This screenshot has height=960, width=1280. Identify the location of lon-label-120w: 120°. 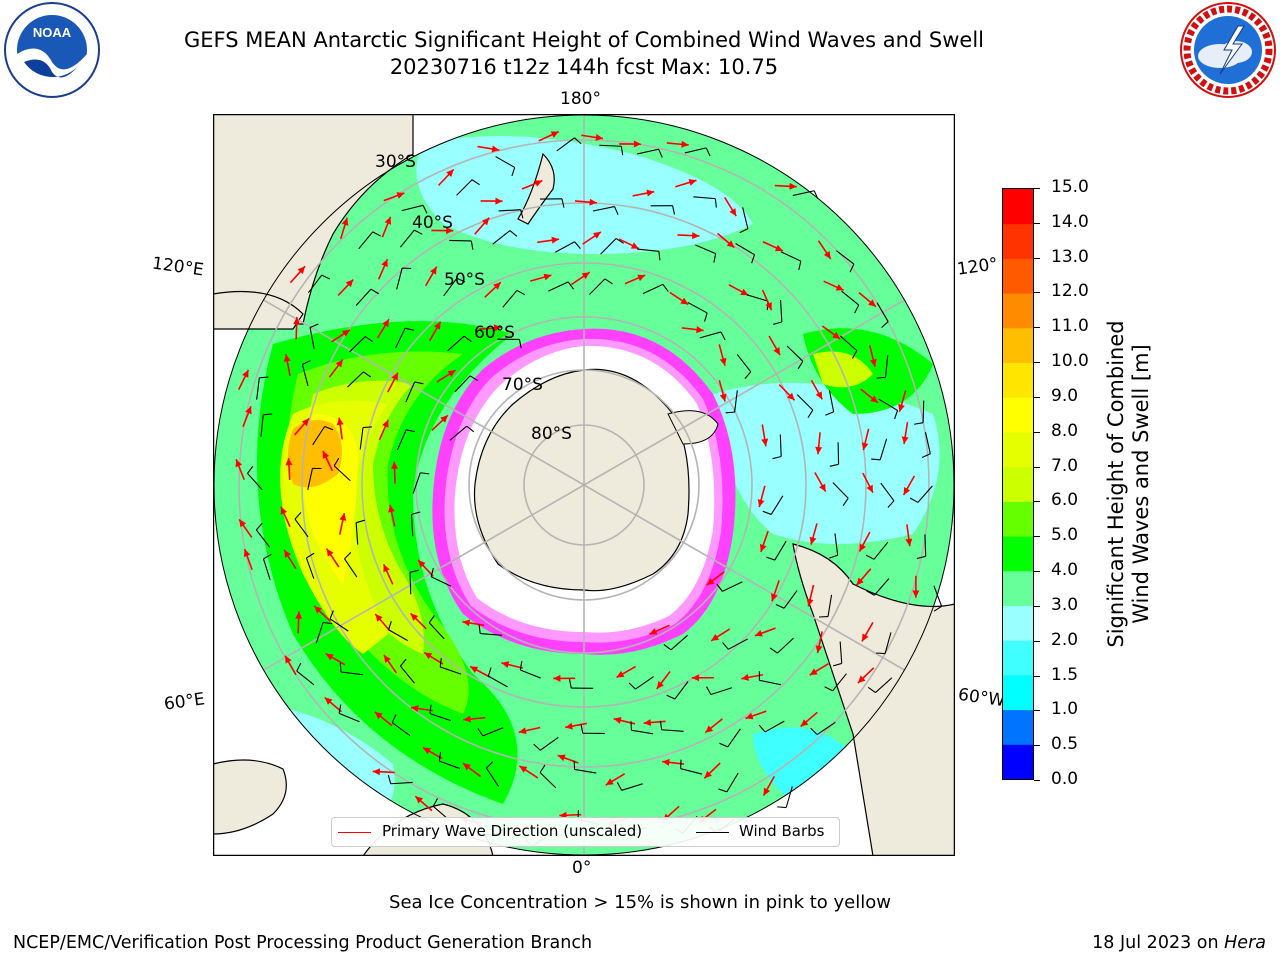
(977, 267).